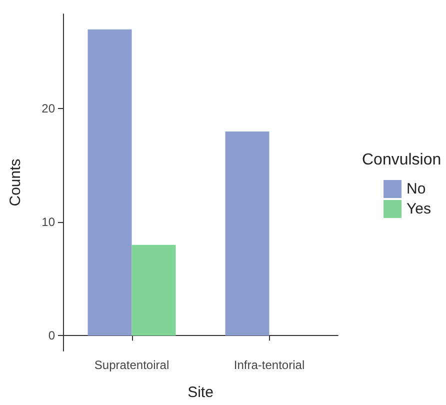  What do you see at coordinates (132, 365) in the screenshot?
I see `x-tick-label: Supratentoiral` at bounding box center [132, 365].